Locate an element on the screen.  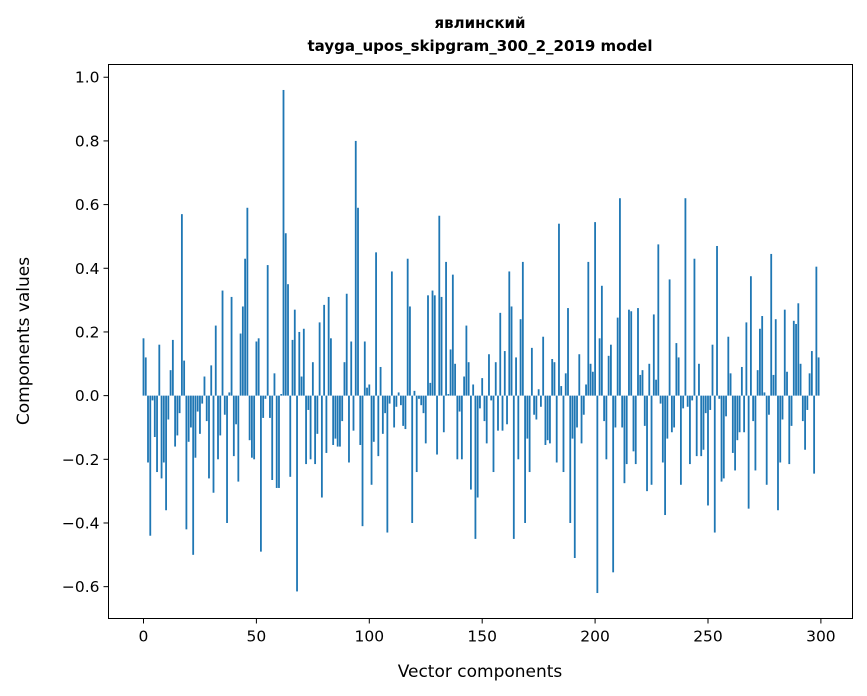
y-tick-label: 0.8 is located at coordinates (87, 141).